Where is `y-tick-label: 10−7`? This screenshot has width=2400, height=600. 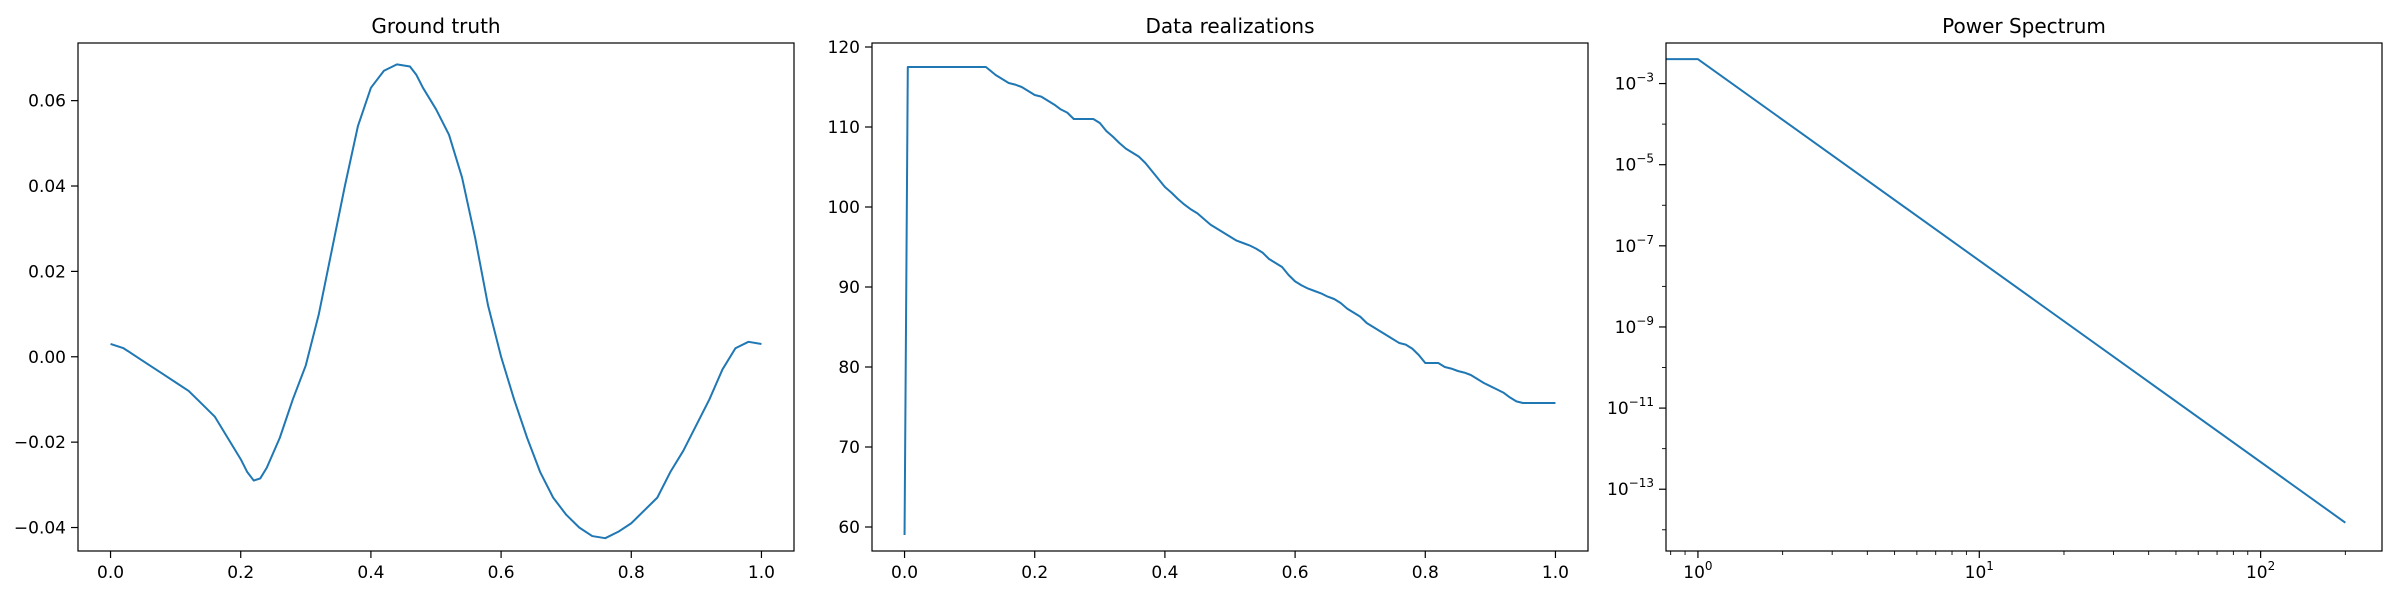
y-tick-label: 10−7 is located at coordinates (1634, 245).